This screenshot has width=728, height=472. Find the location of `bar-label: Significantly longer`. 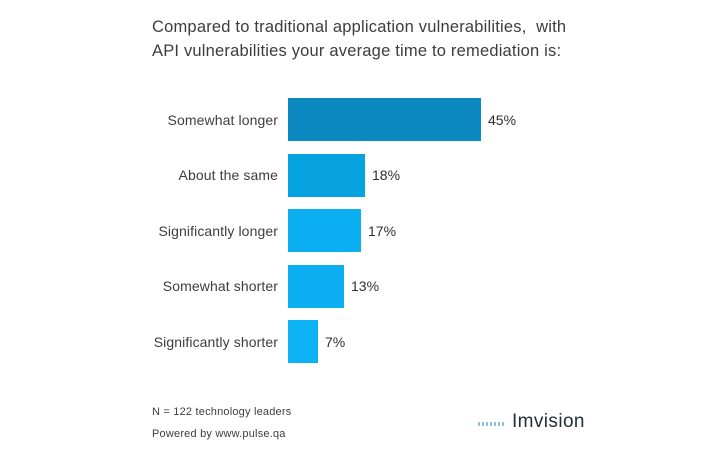

bar-label: Significantly longer is located at coordinates (218, 230).